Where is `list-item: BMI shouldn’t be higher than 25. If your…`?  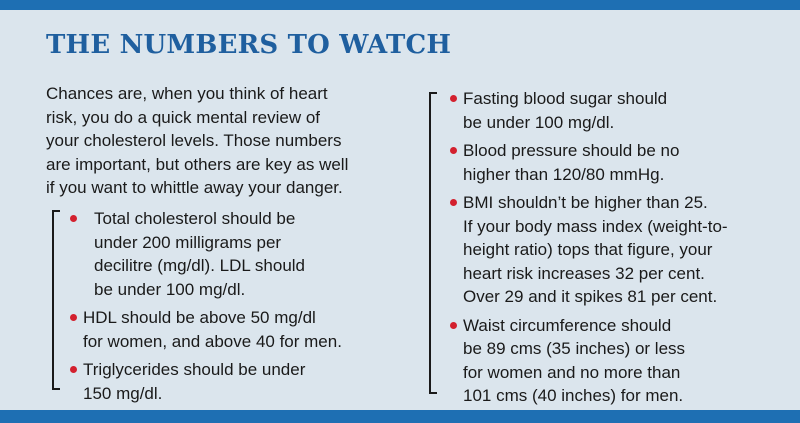
list-item: BMI shouldn’t be higher than 25. If your… is located at coordinates (611, 250).